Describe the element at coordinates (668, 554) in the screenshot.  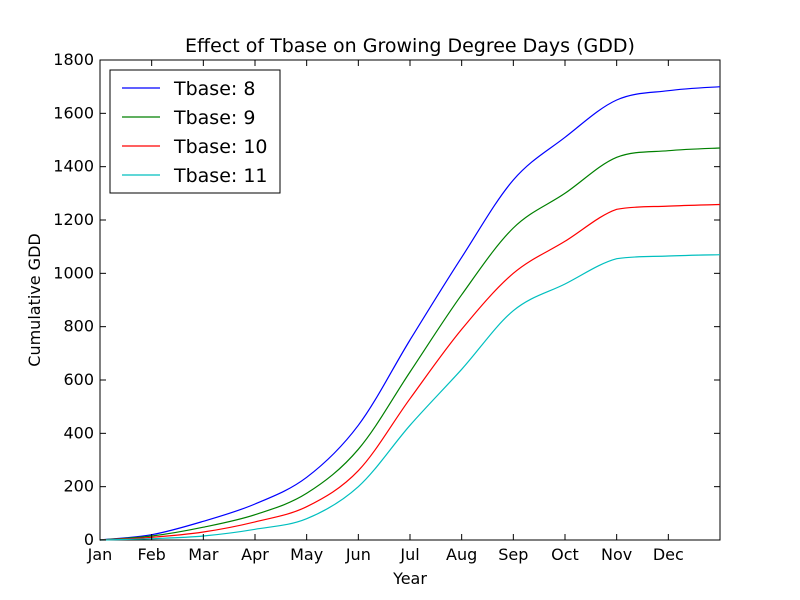
I see `x-tick-label: Dec` at that location.